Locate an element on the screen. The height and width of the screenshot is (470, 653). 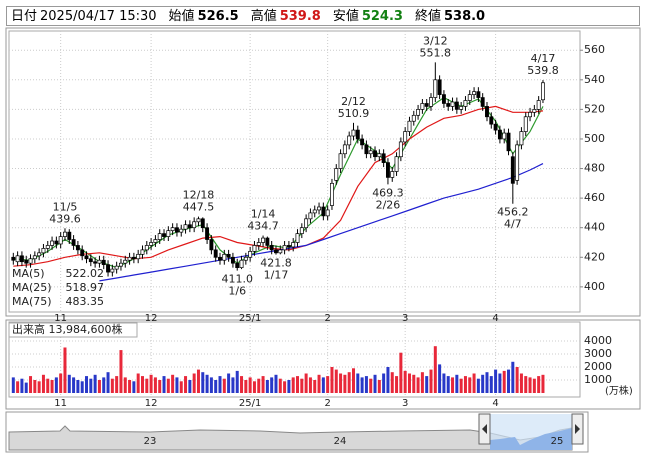
header-label: 安値 is located at coordinates (345, 16).